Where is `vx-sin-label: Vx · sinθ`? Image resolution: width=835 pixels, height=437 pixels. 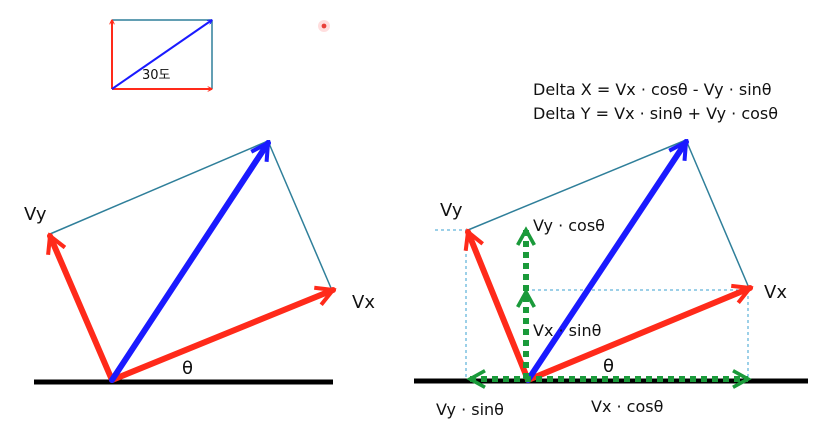 vx-sin-label: Vx · sinθ is located at coordinates (567, 330).